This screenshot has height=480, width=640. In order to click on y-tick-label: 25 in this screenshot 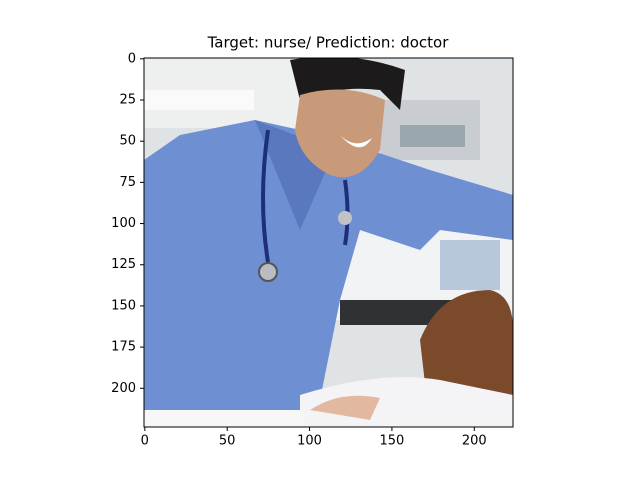, I will do `click(127, 100)`.